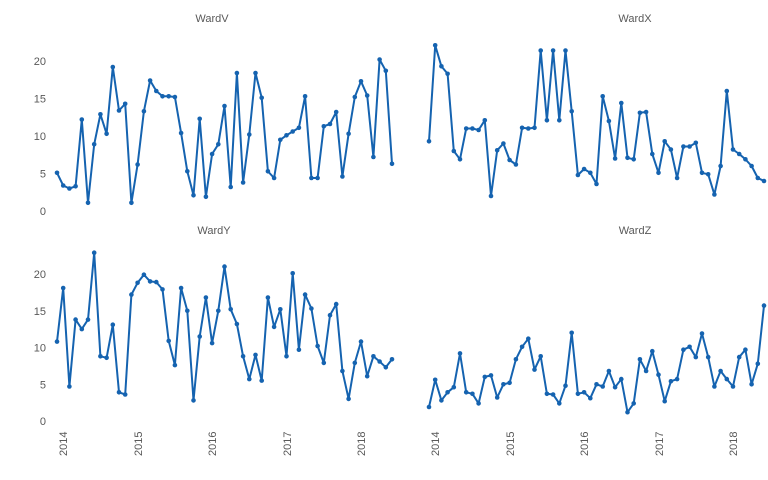 The image size is (768, 480). I want to click on x-tick-label: 2017, so click(288, 444).